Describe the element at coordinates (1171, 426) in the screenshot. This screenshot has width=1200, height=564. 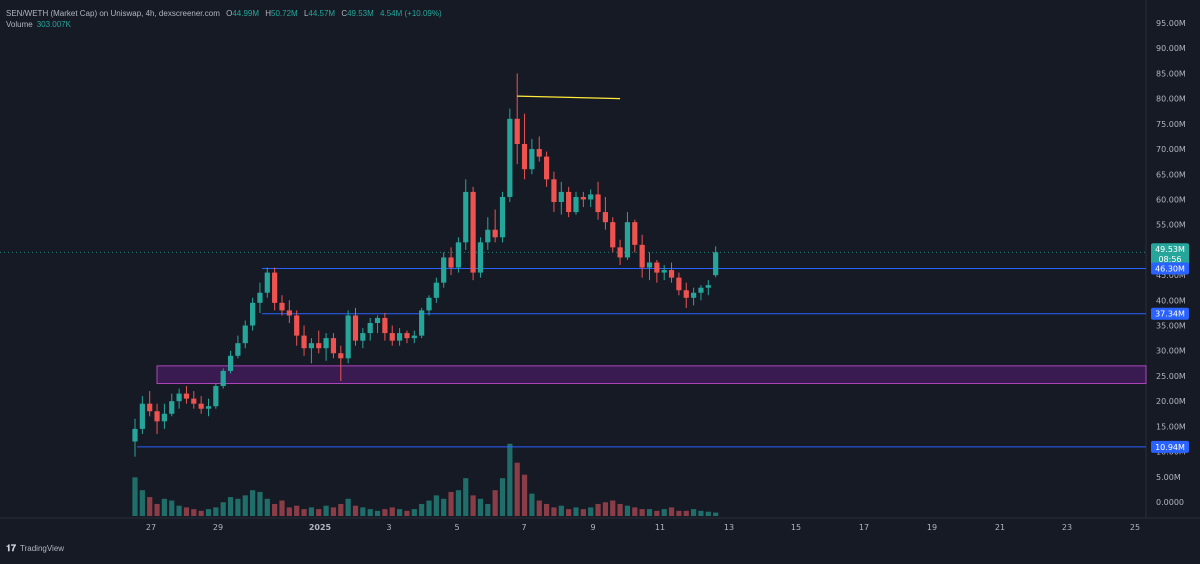
I see `y-tick-label: 15.00M` at that location.